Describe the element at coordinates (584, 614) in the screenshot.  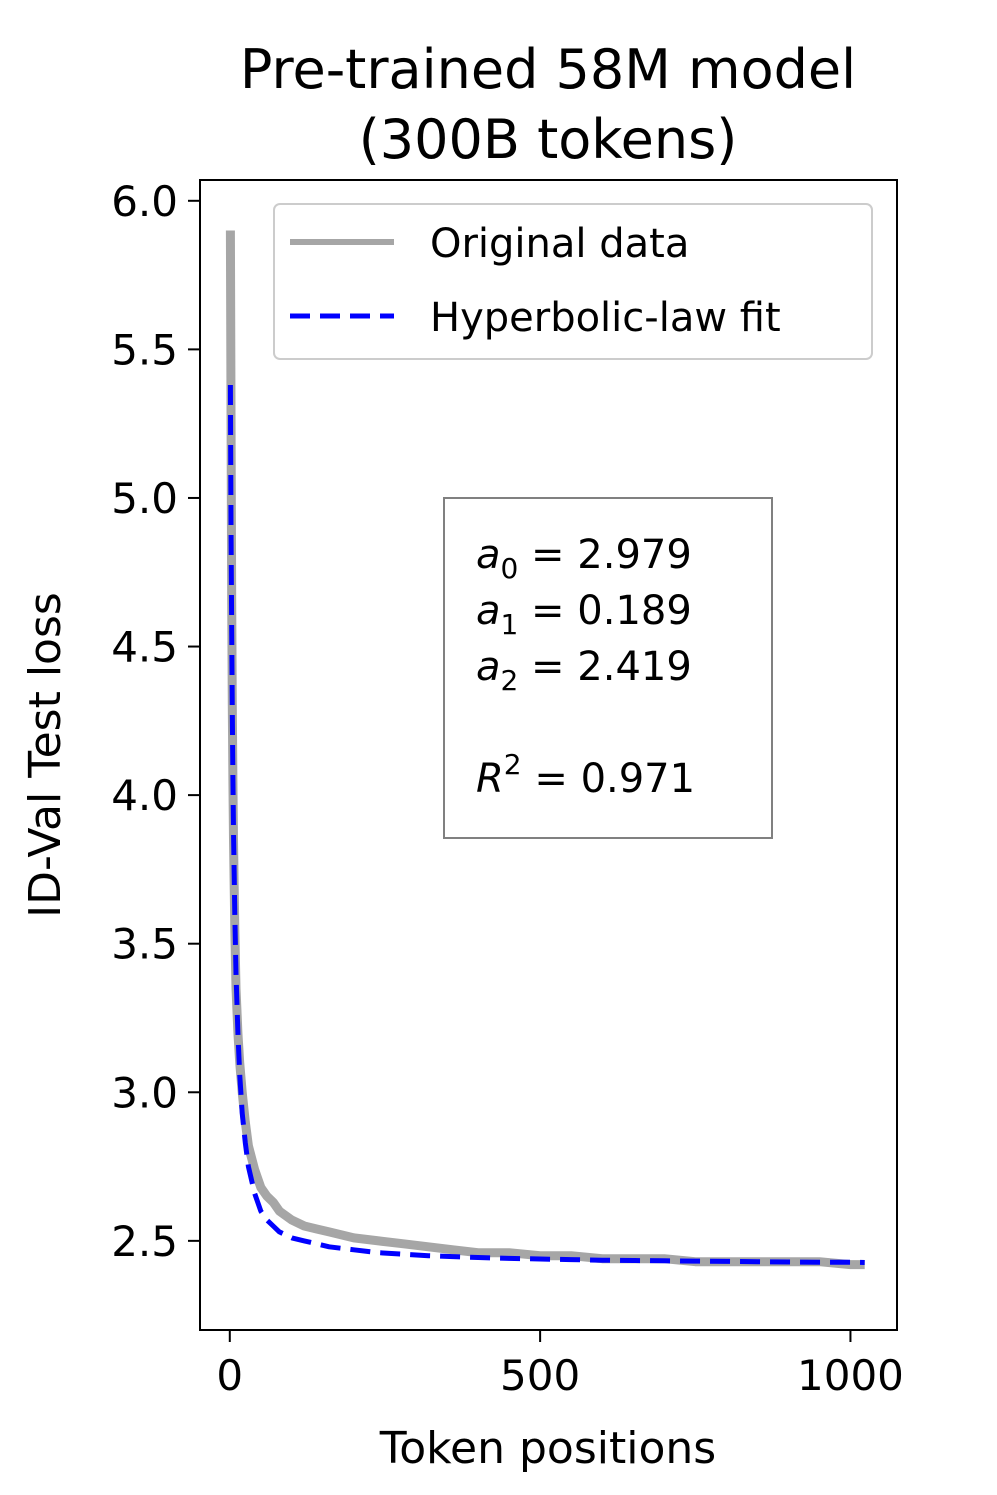
I see `annotation-a1: a1 = 0.189` at that location.